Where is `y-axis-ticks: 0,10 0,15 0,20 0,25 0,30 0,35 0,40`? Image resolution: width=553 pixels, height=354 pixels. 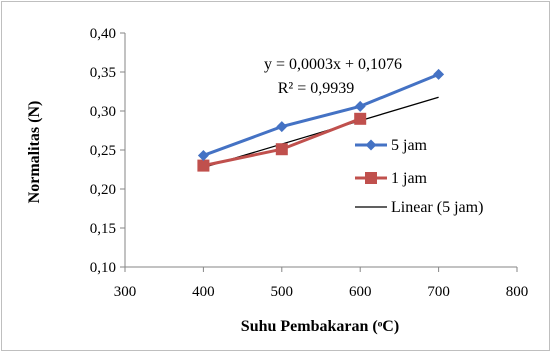
y-axis-ticks: 0,10 0,15 0,20 0,25 0,30 0,35 0,40 is located at coordinates (107, 151).